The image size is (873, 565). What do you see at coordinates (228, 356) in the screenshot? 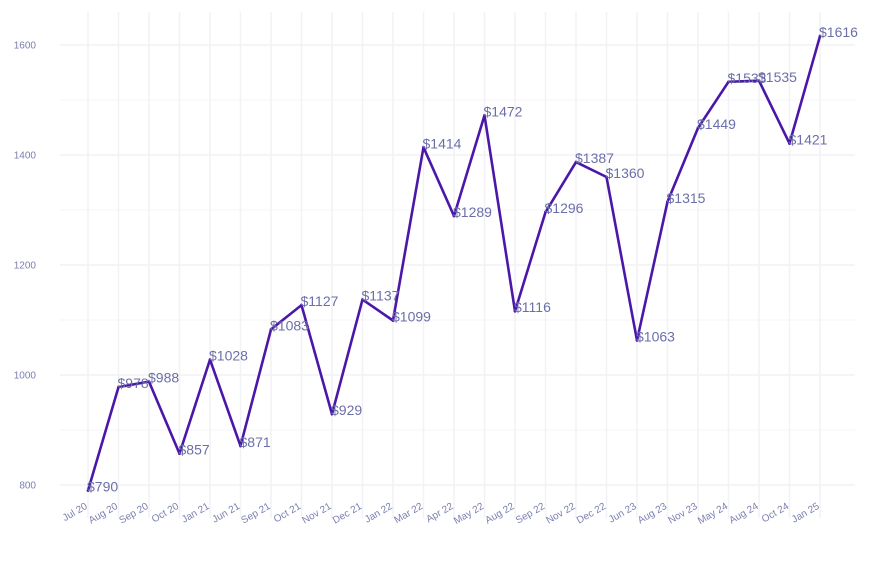
I see `data-label: $1028` at bounding box center [228, 356].